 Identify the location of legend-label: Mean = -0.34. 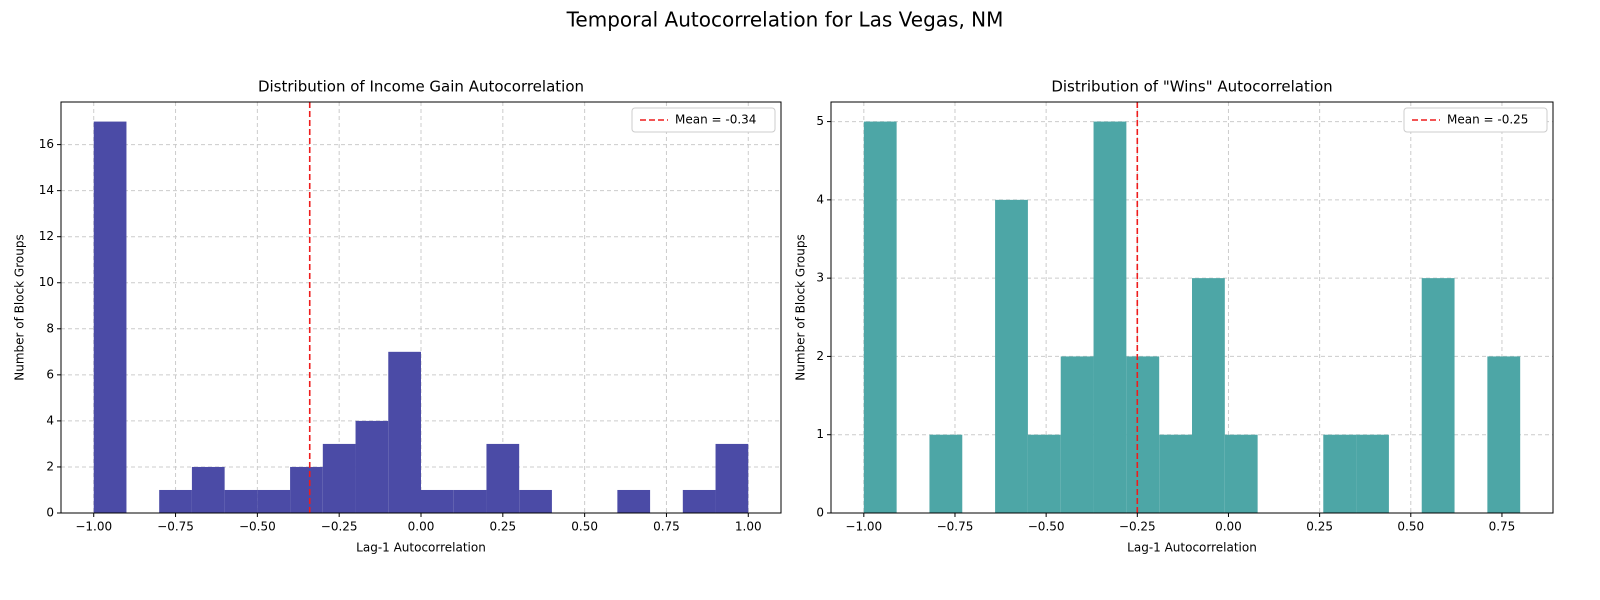
(715, 120).